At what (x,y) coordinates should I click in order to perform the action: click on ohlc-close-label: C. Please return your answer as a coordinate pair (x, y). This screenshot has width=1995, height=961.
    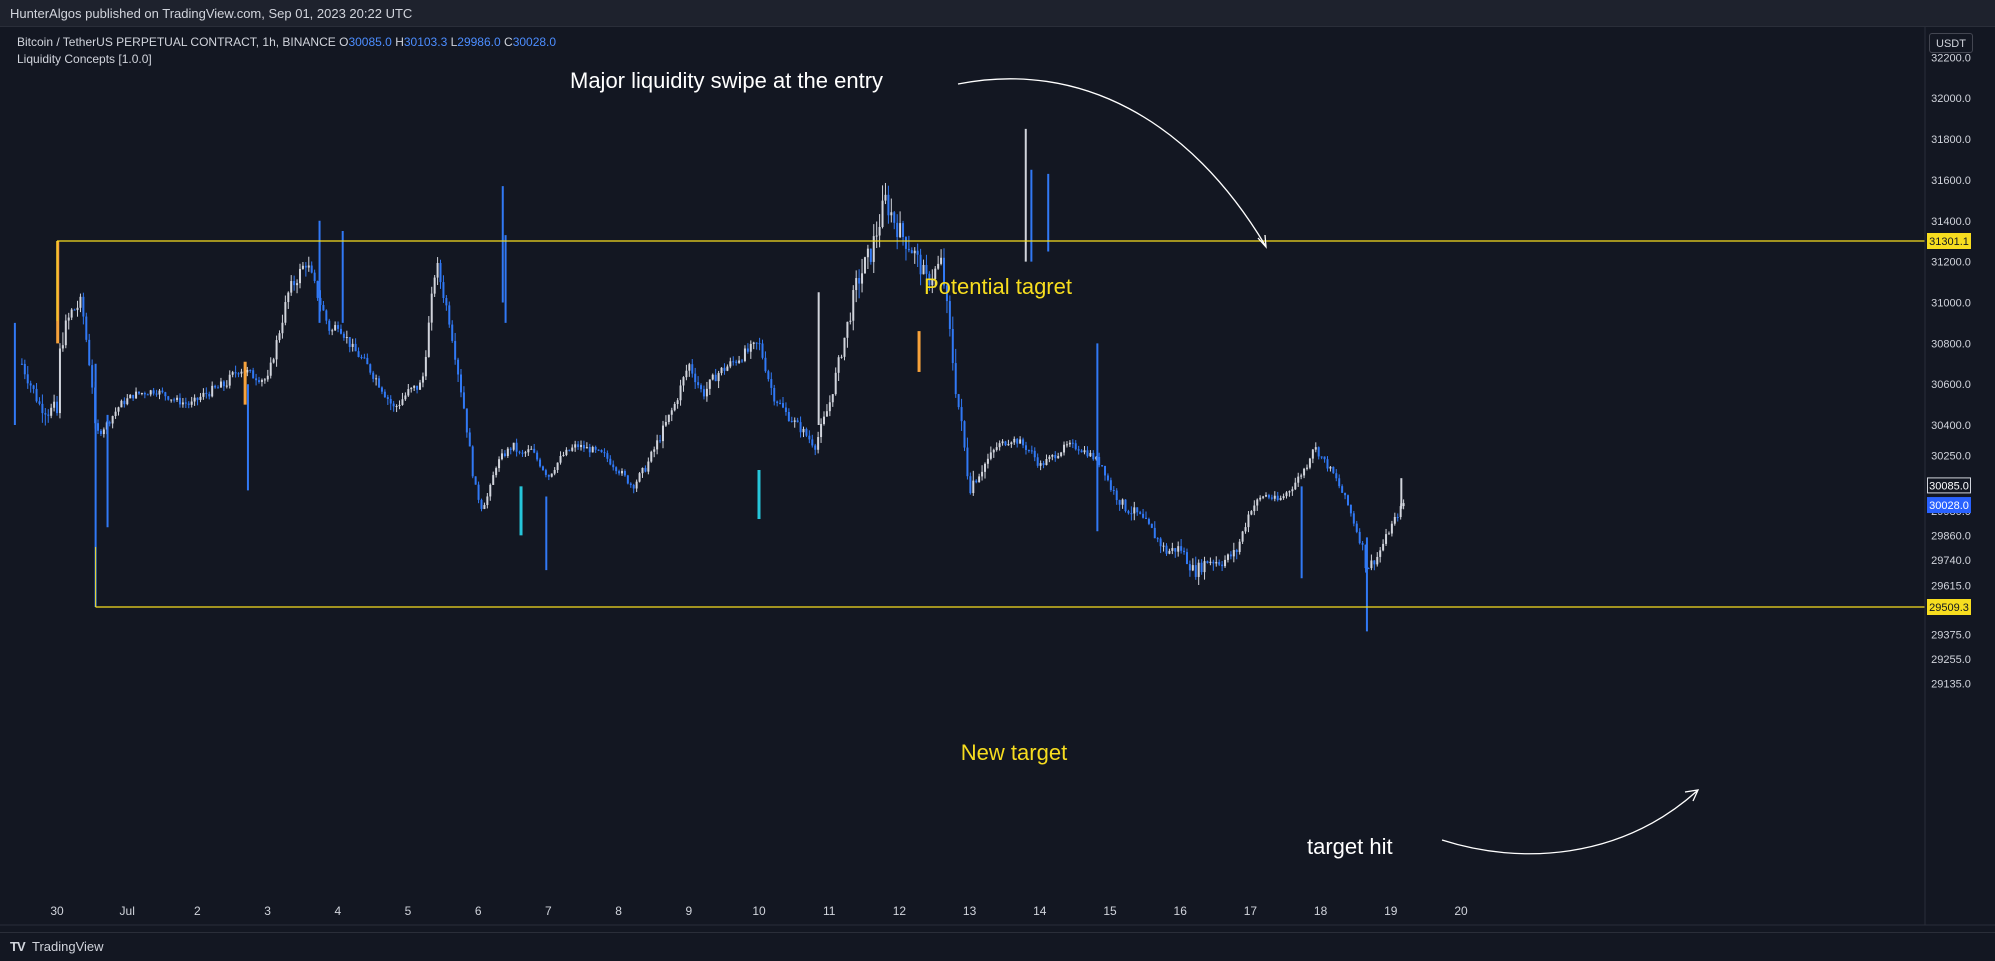
    Looking at the image, I should click on (508, 42).